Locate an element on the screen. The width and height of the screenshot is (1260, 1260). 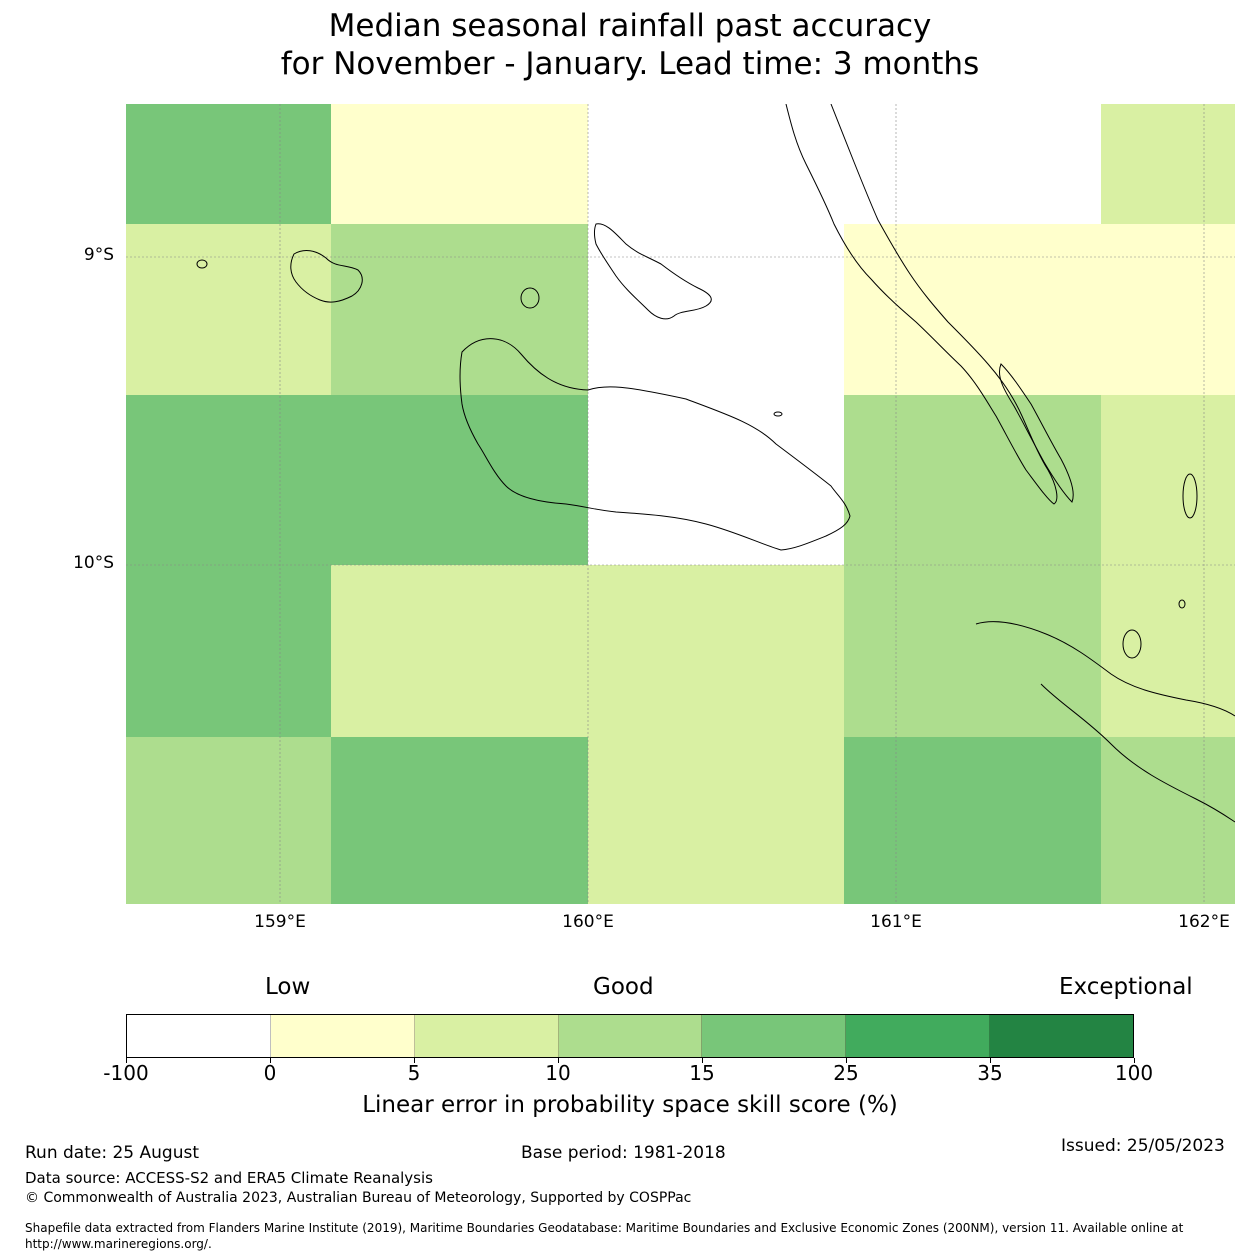
malaita-coast is located at coordinates (921, 304).